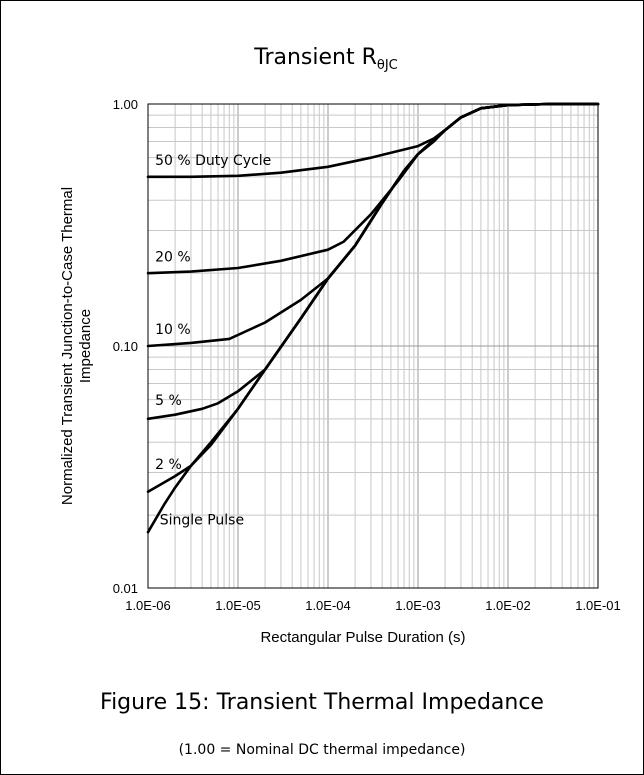  Describe the element at coordinates (328, 605) in the screenshot. I see `x-tick-label: 1.0E-04` at that location.